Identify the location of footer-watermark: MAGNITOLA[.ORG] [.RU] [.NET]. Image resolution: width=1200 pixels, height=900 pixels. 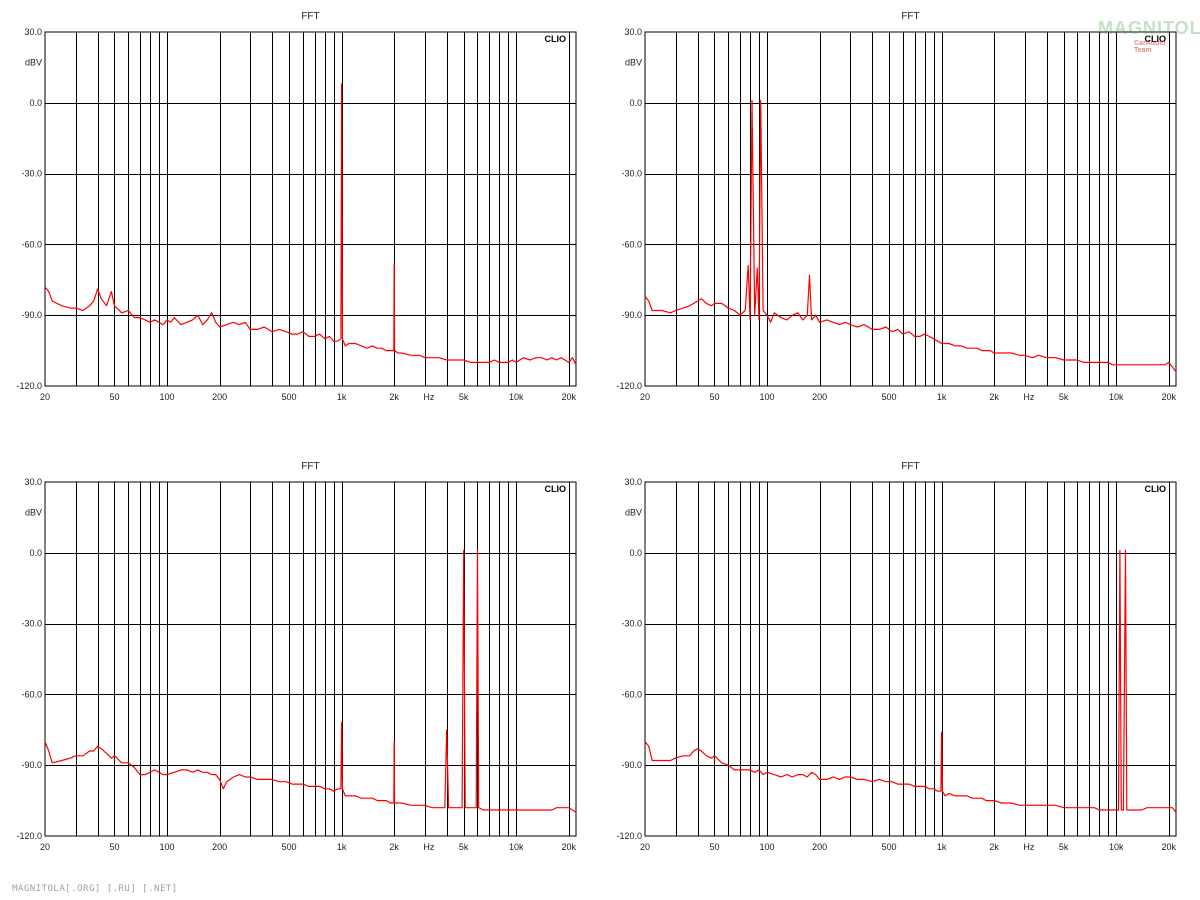
(95, 889).